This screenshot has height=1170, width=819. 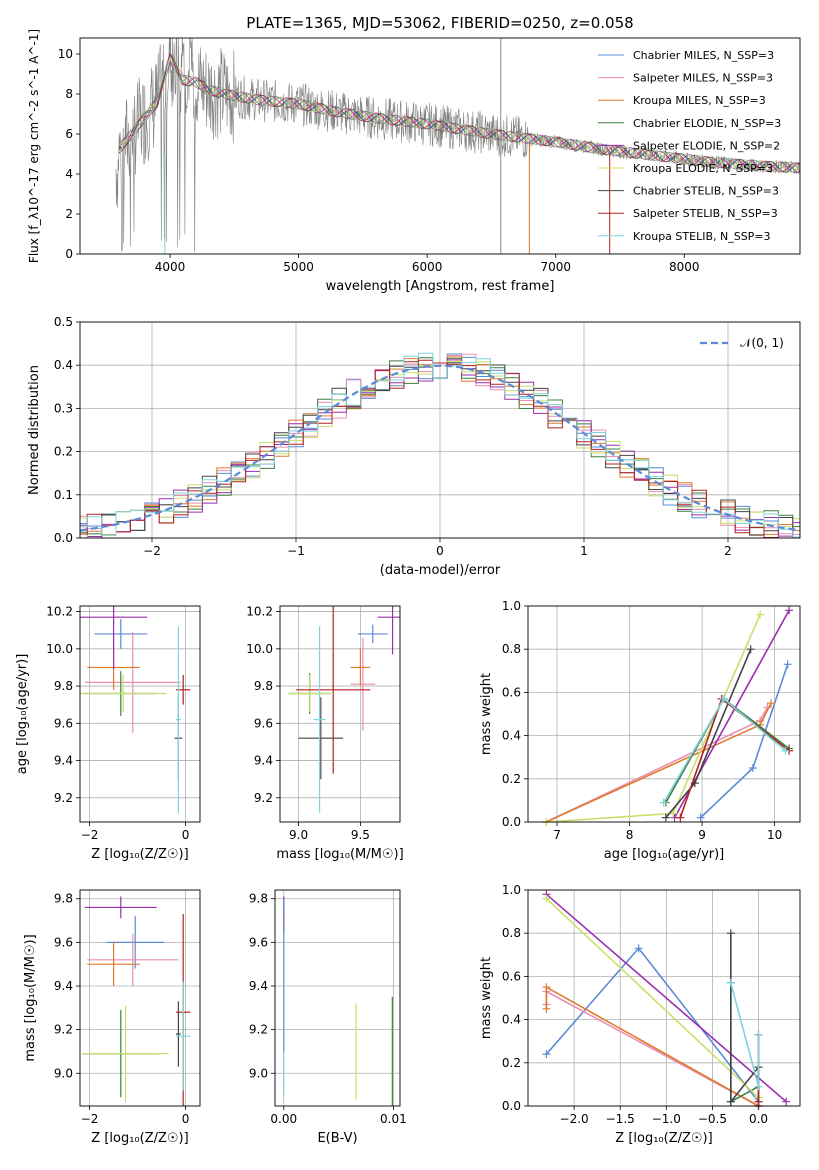 I want to click on y-tick-label: 4, so click(x=69, y=174).